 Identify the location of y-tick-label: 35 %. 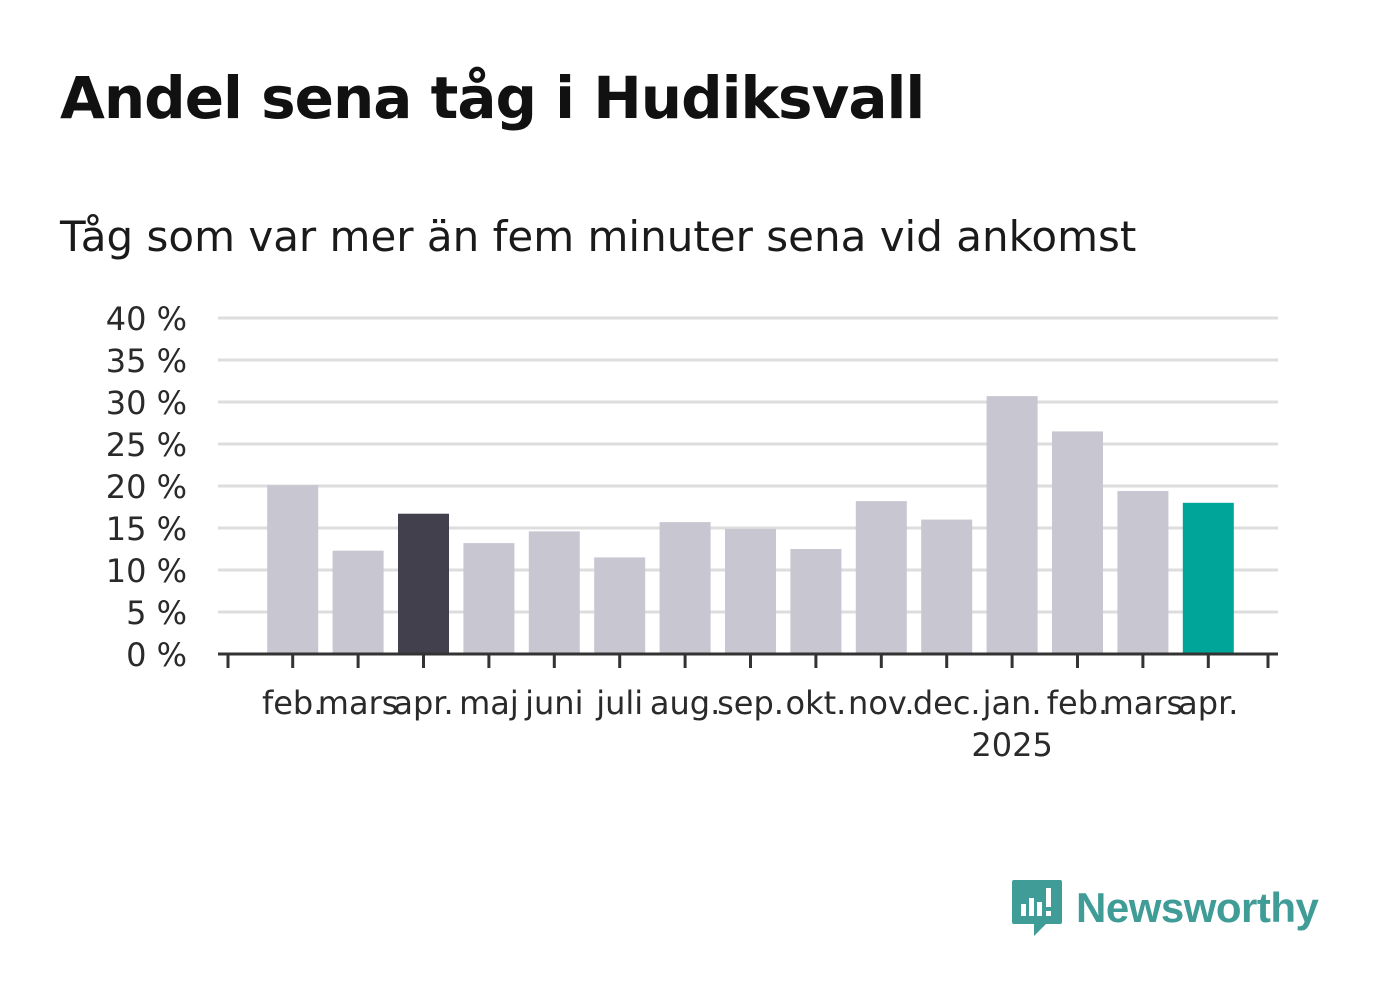
(146, 361).